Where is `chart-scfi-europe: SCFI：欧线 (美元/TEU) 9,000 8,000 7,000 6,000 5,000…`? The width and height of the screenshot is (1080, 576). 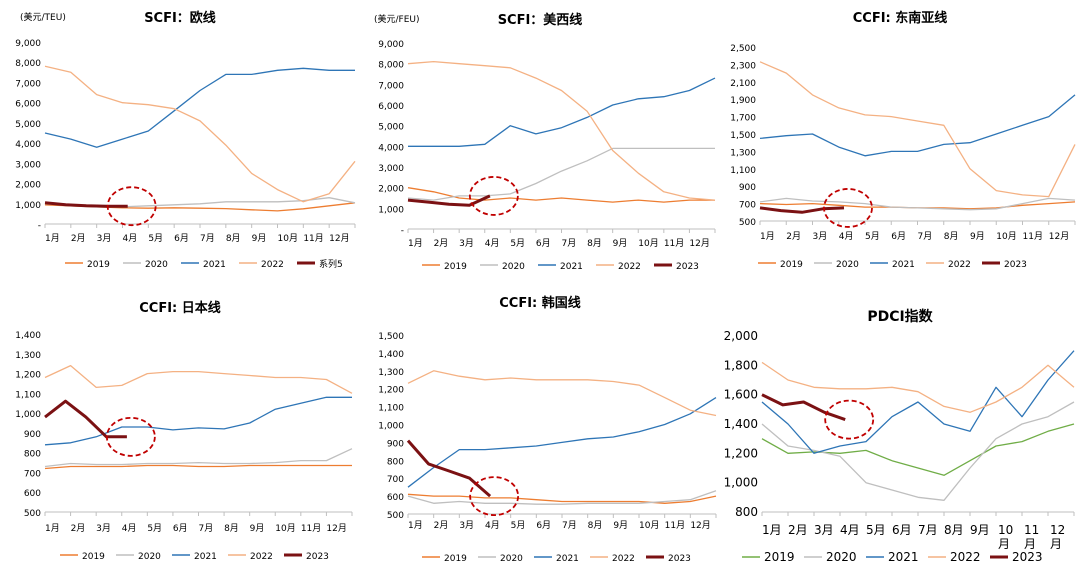
chart-scfi-europe: SCFI：欧线 (美元/TEU) 9,000 8,000 7,000 6,000 5,000… is located at coordinates (185, 140).